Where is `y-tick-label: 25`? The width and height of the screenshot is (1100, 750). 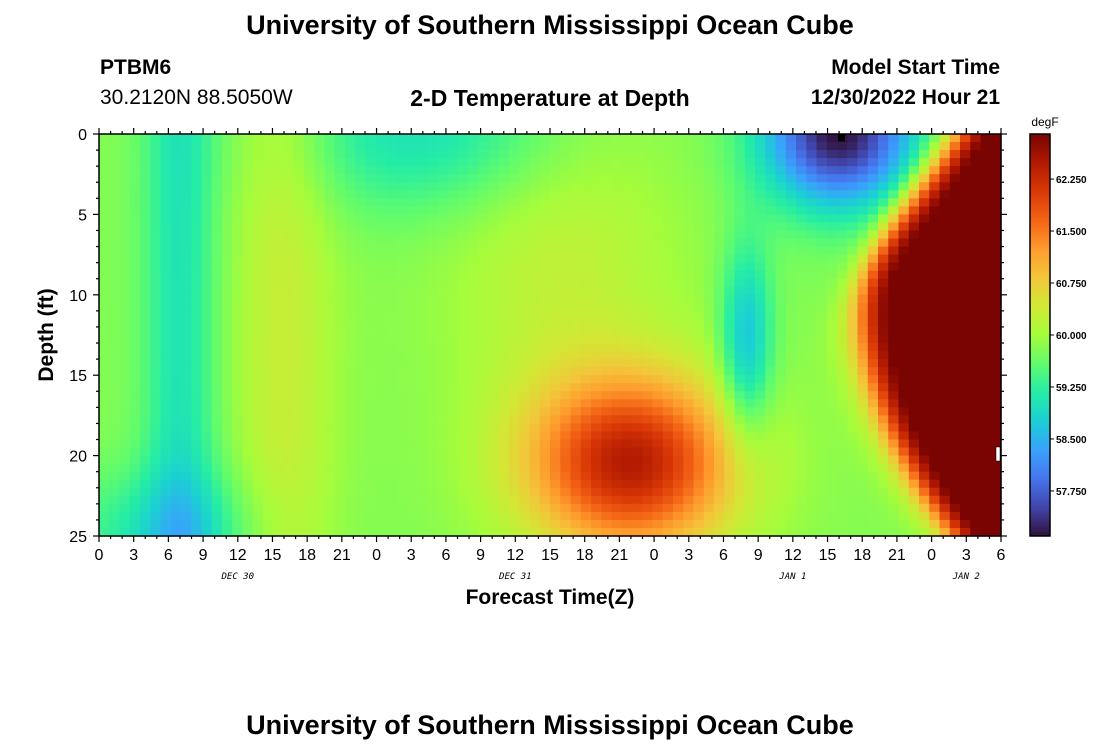
y-tick-label: 25 is located at coordinates (78, 537).